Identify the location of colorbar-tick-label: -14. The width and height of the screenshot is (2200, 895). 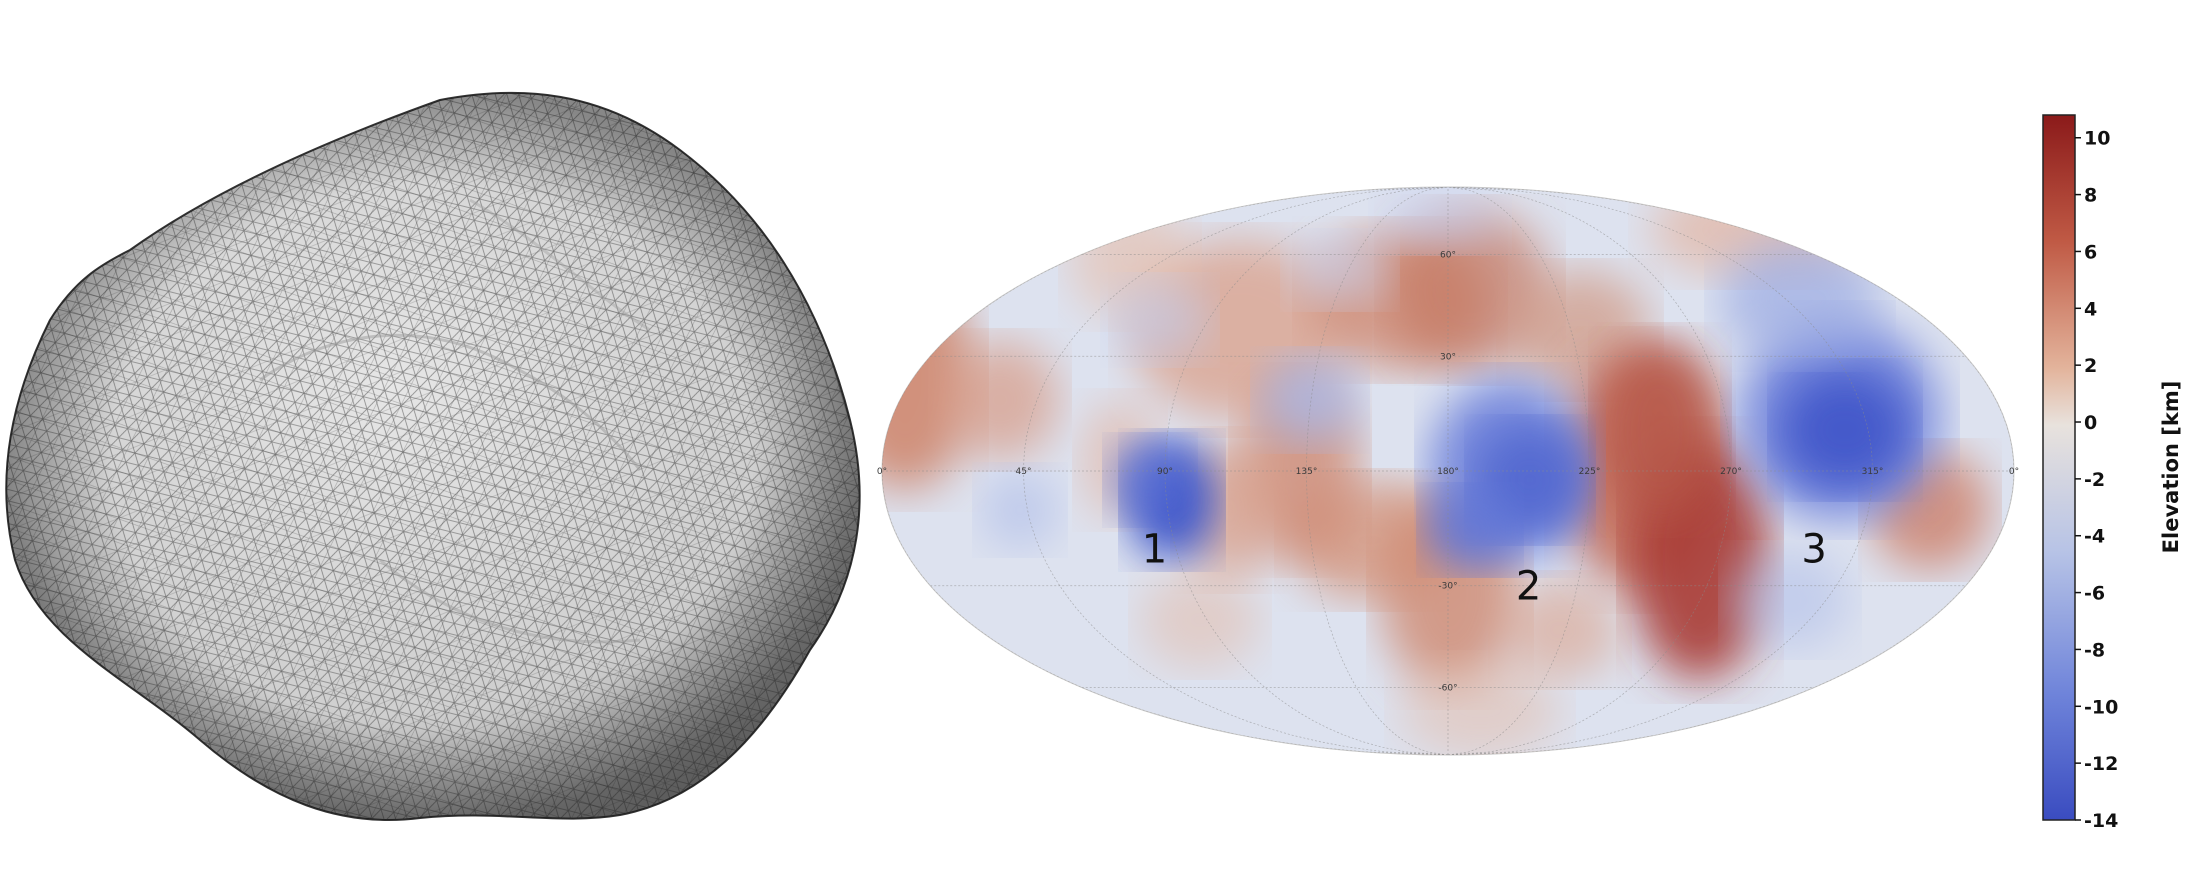
(2101, 821).